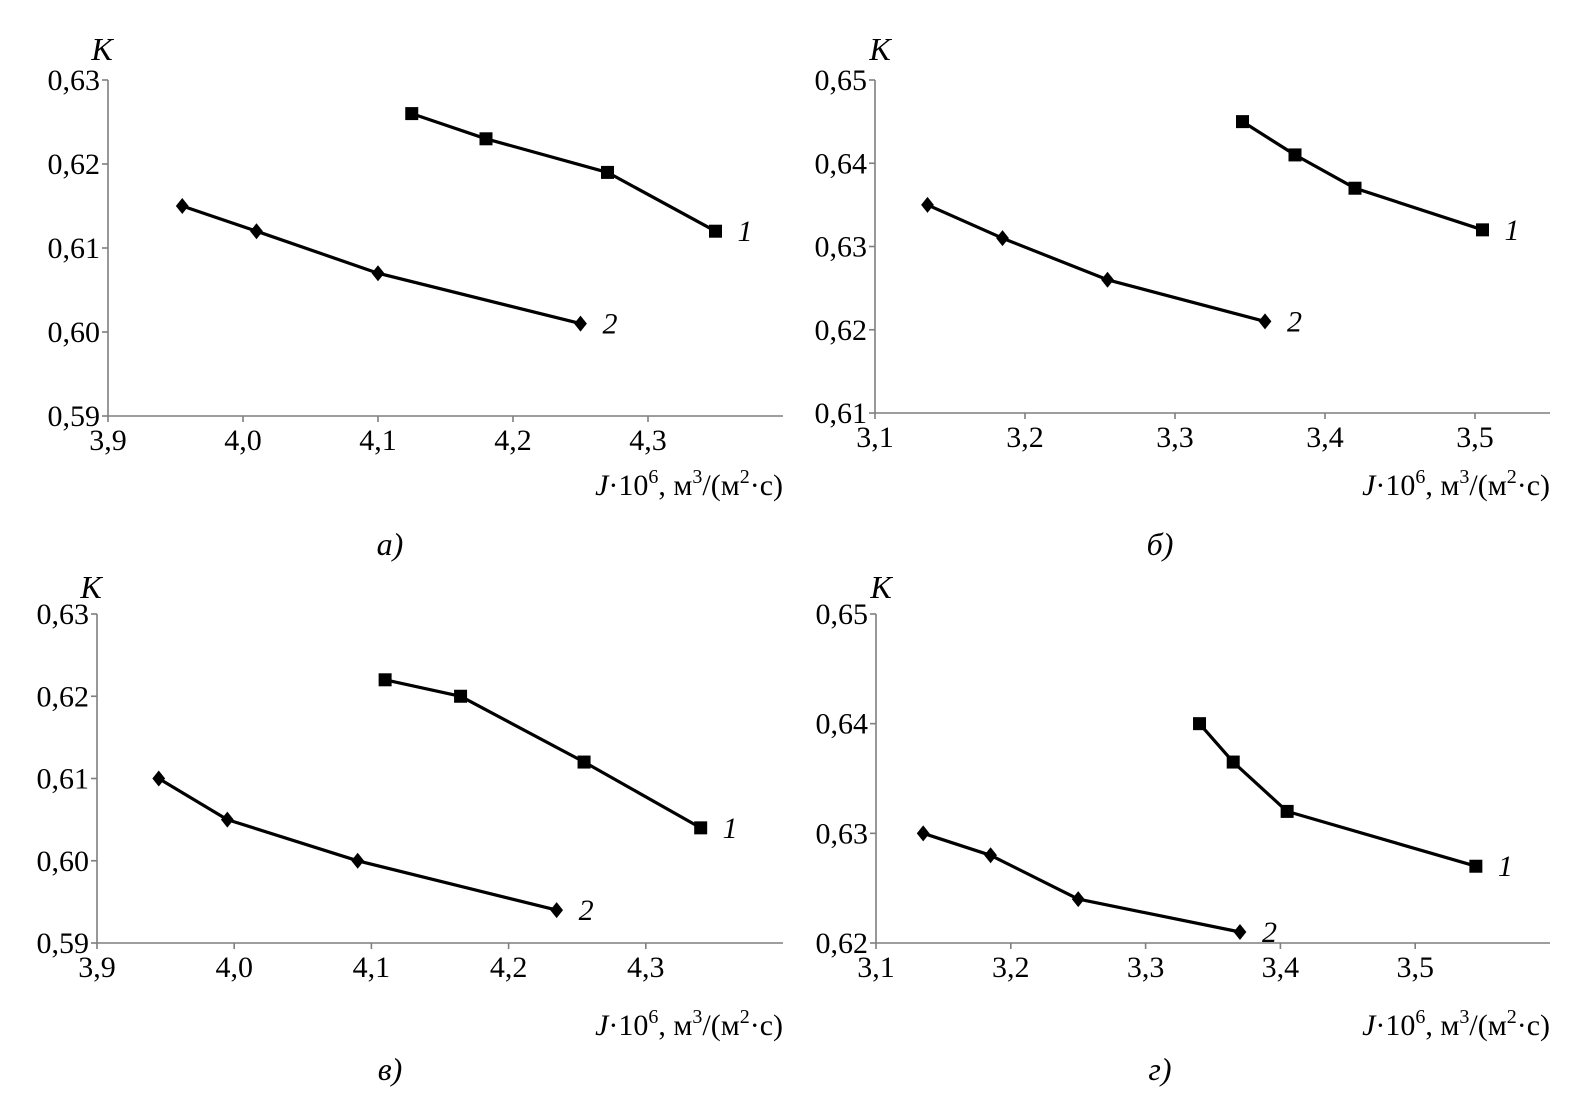  I want to click on panel-caption: б), so click(1160, 544).